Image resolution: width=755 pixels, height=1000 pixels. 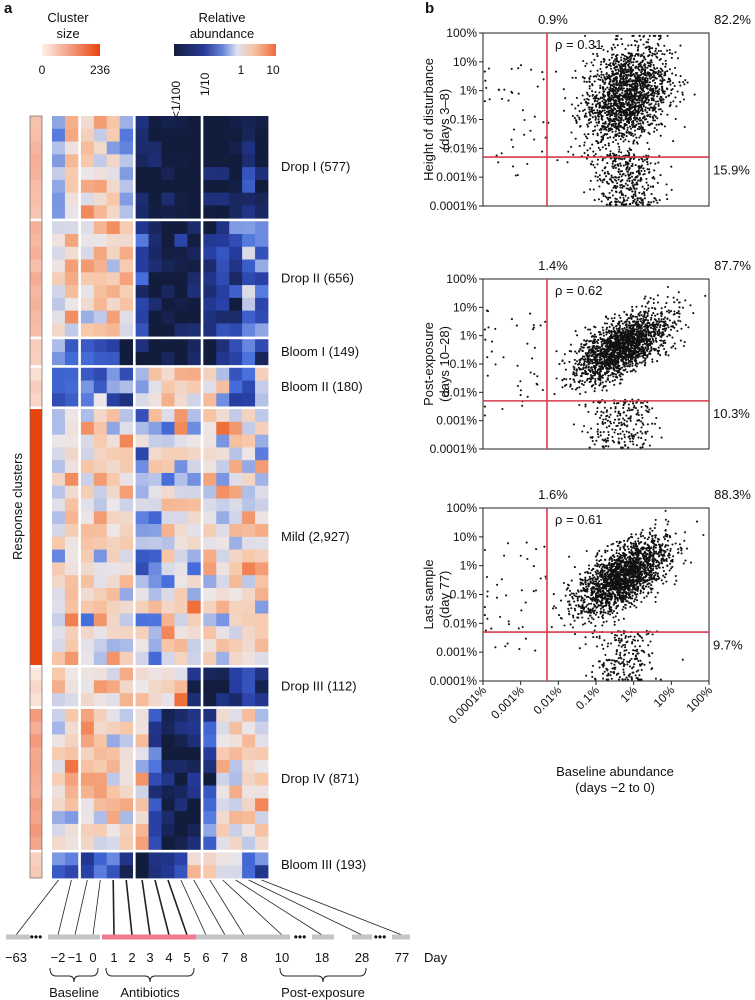 I want to click on scatter-points, so click(x=595, y=367).